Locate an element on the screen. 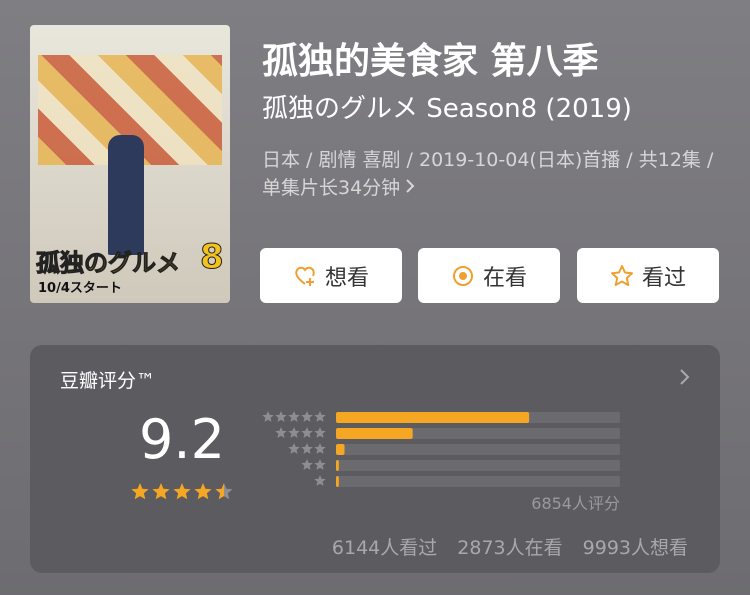 The height and width of the screenshot is (595, 750). stat: 6144人看过 is located at coordinates (384, 548).